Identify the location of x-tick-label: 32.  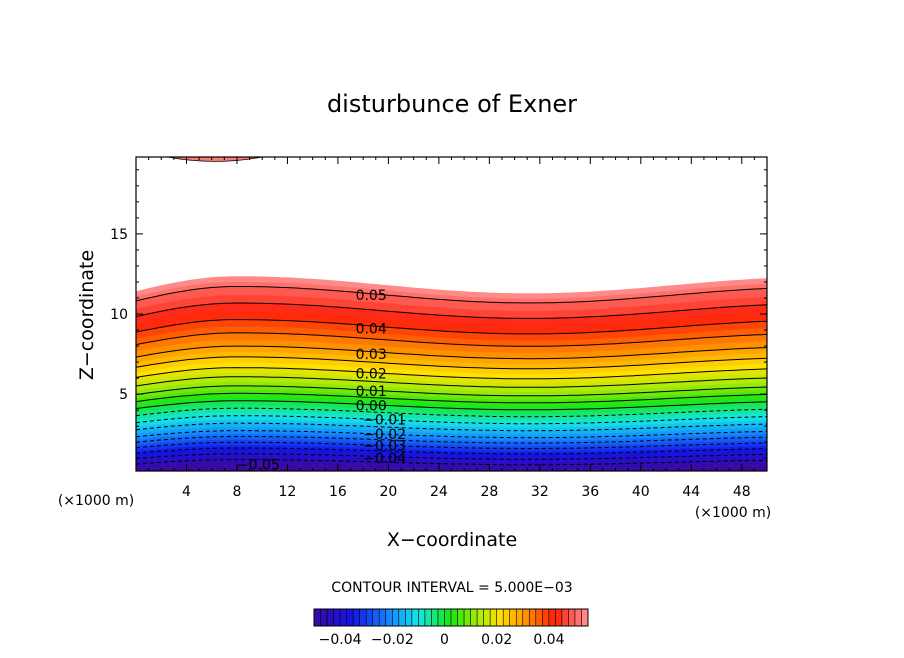
(540, 492).